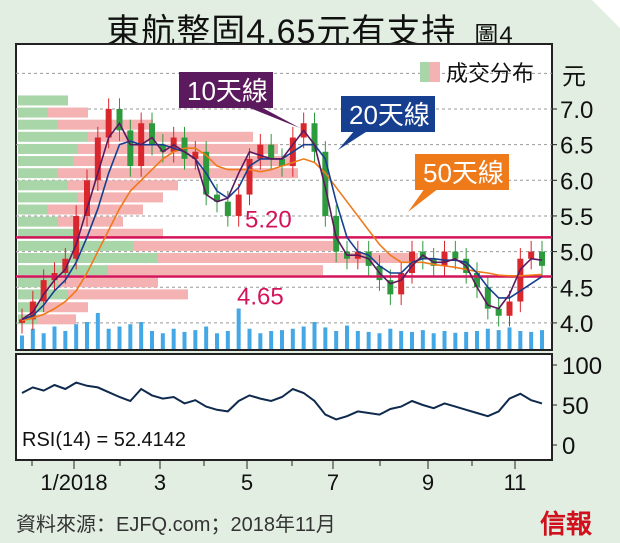 This screenshot has width=620, height=543. I want to click on ma10-callout-box, so click(226, 90).